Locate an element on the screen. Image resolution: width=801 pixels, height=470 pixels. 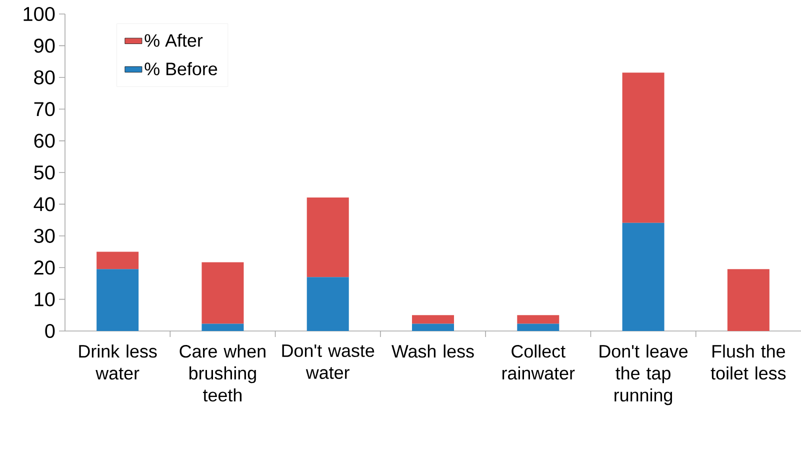
x-tick-label: Collect rainwater is located at coordinates (538, 362).